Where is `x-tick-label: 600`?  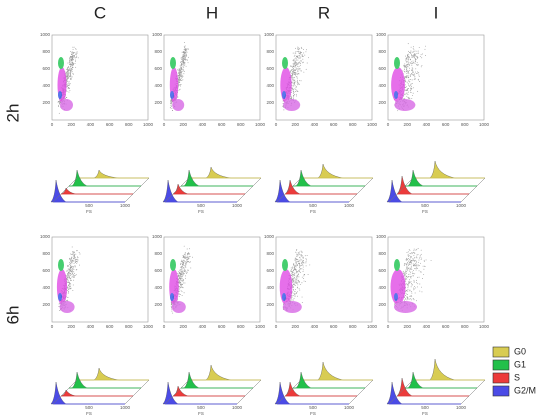 x-tick-label: 600 is located at coordinates (334, 124).